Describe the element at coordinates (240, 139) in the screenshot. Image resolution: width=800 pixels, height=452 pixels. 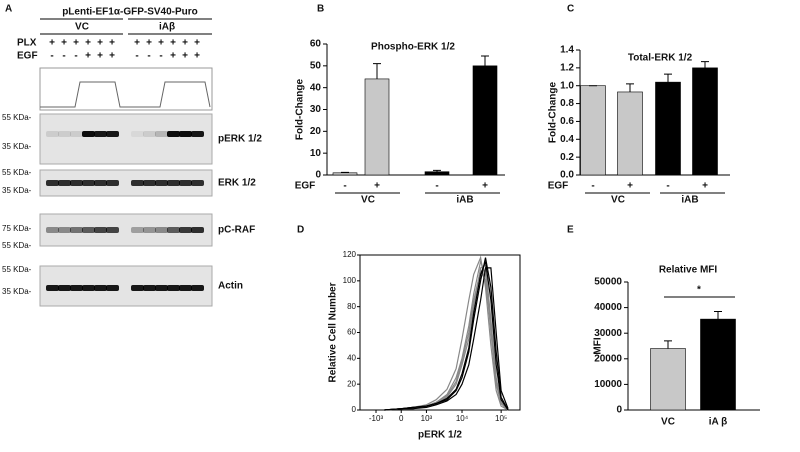
I see `strip-label: pERK 1/2` at that location.